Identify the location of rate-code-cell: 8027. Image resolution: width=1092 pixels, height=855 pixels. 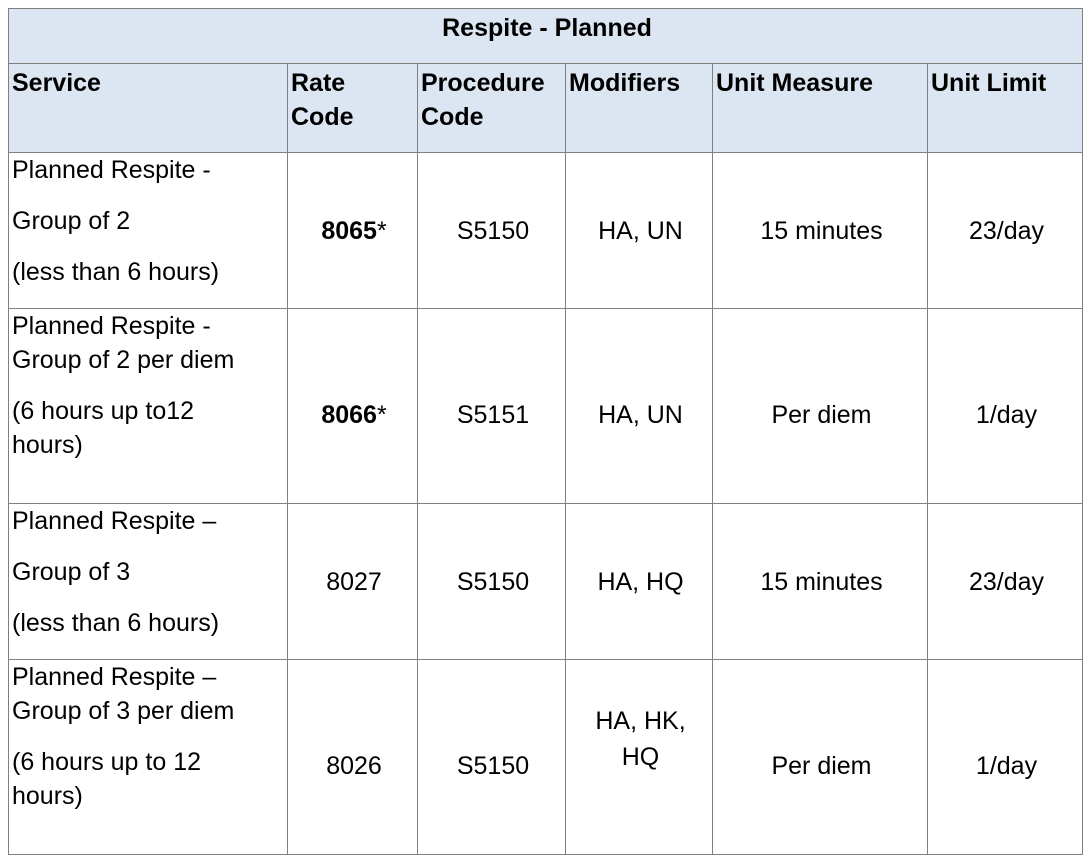
(352, 581).